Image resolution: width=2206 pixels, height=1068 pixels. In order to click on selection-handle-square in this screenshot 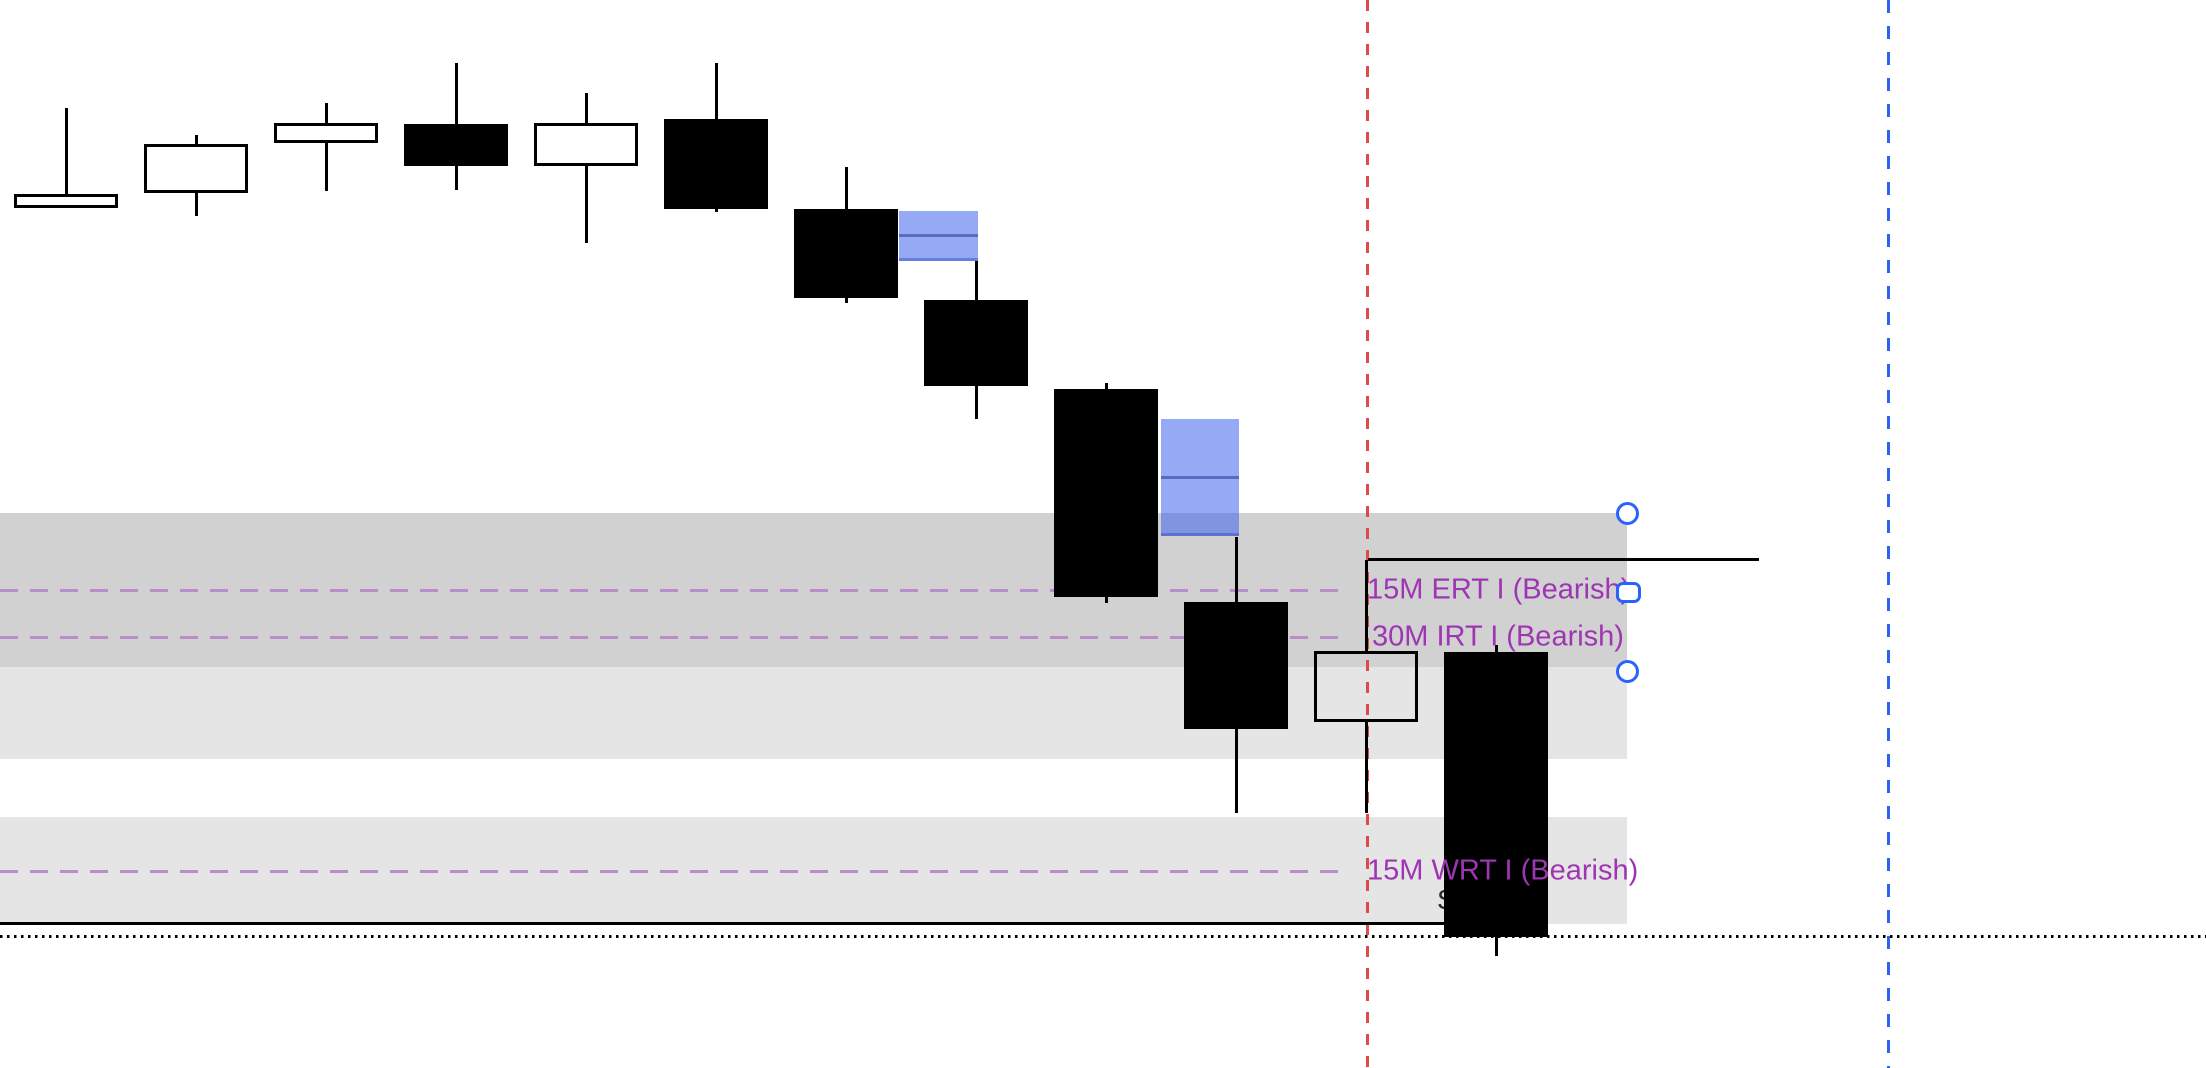, I will do `click(1628, 592)`.